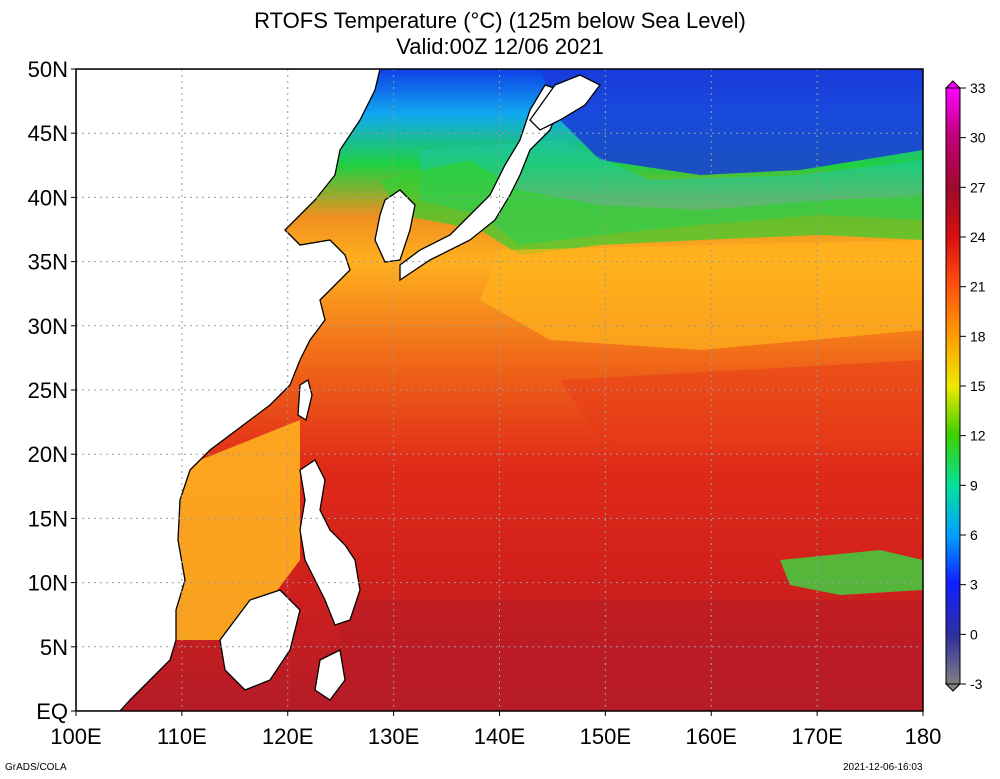 Image resolution: width=1000 pixels, height=779 pixels. What do you see at coordinates (974, 535) in the screenshot?
I see `colorbar-label: 6` at bounding box center [974, 535].